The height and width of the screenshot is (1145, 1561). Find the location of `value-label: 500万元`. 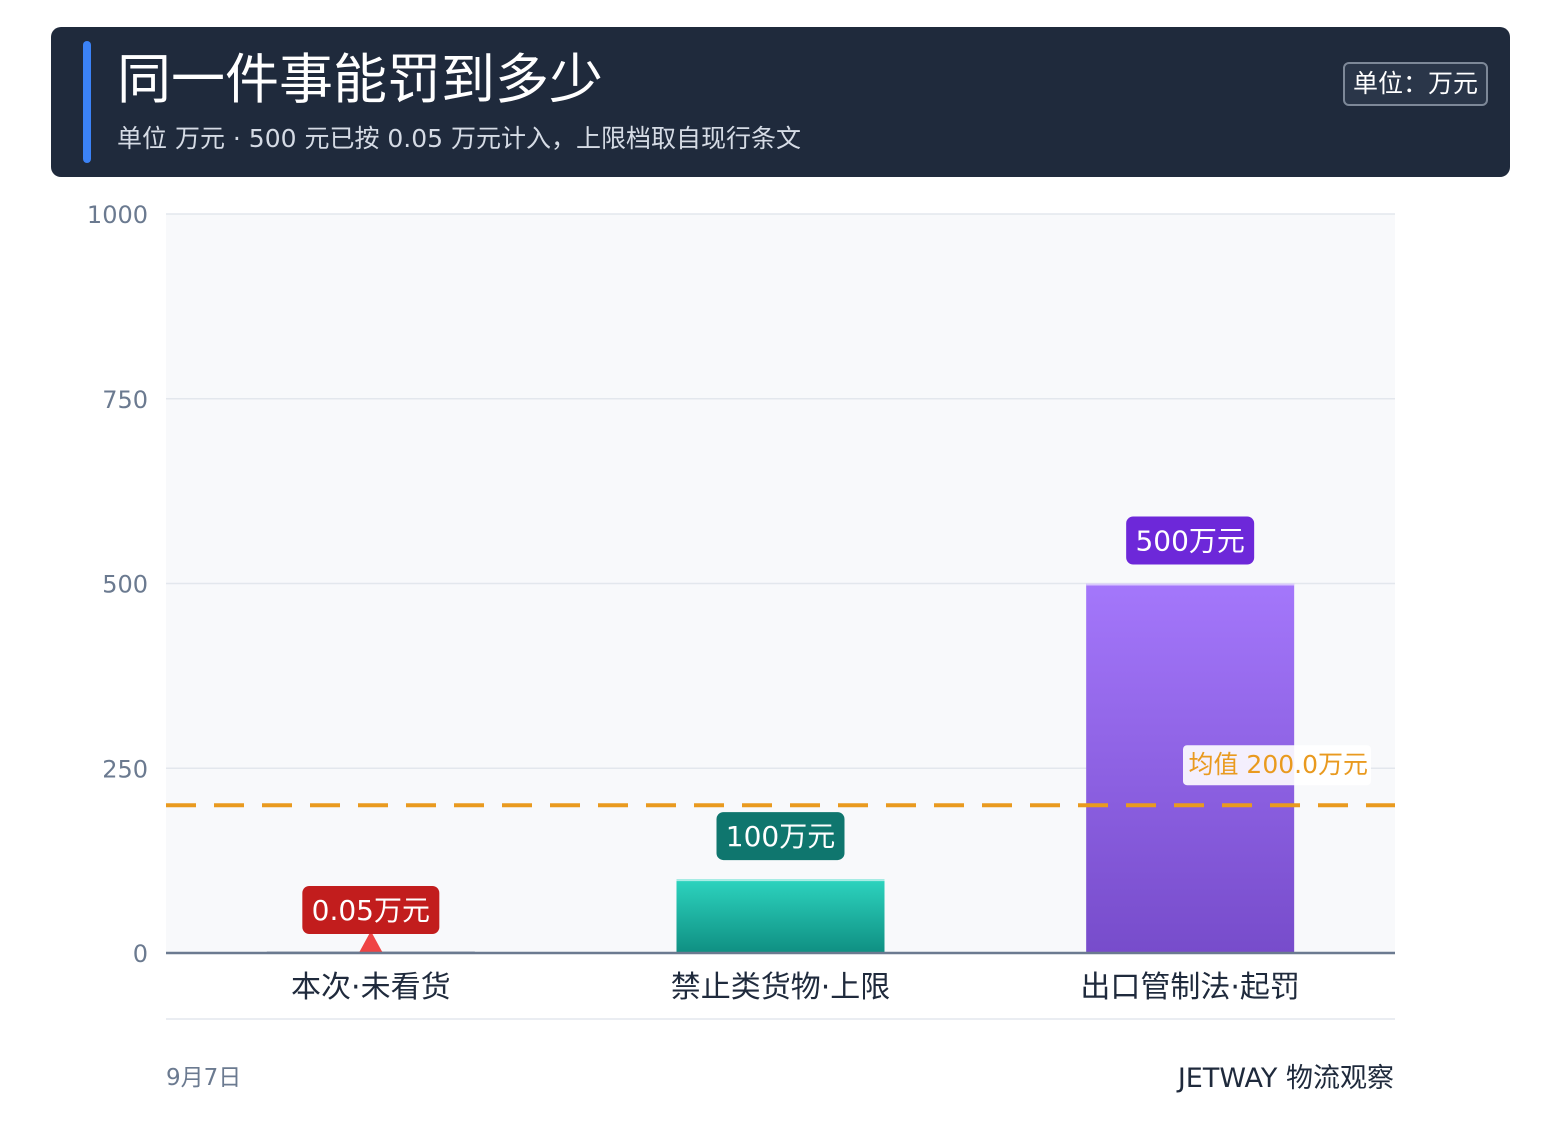

value-label: 500万元 is located at coordinates (1190, 540).